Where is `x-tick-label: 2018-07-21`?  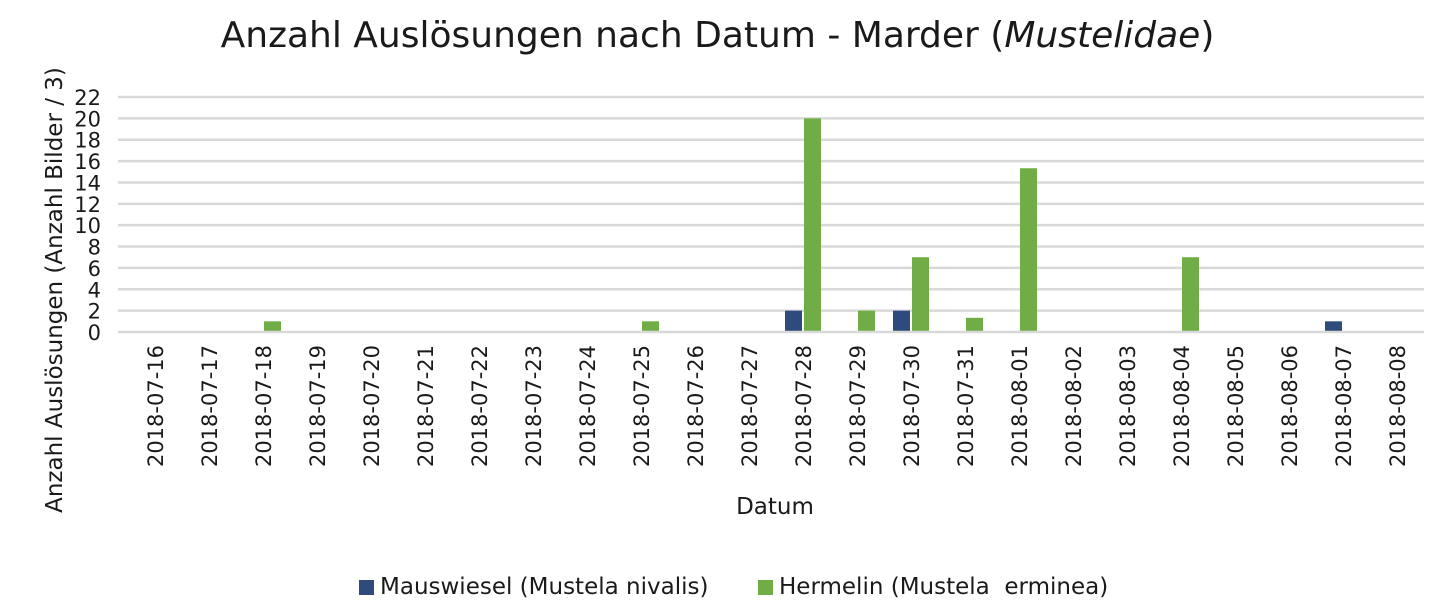 x-tick-label: 2018-07-21 is located at coordinates (426, 406).